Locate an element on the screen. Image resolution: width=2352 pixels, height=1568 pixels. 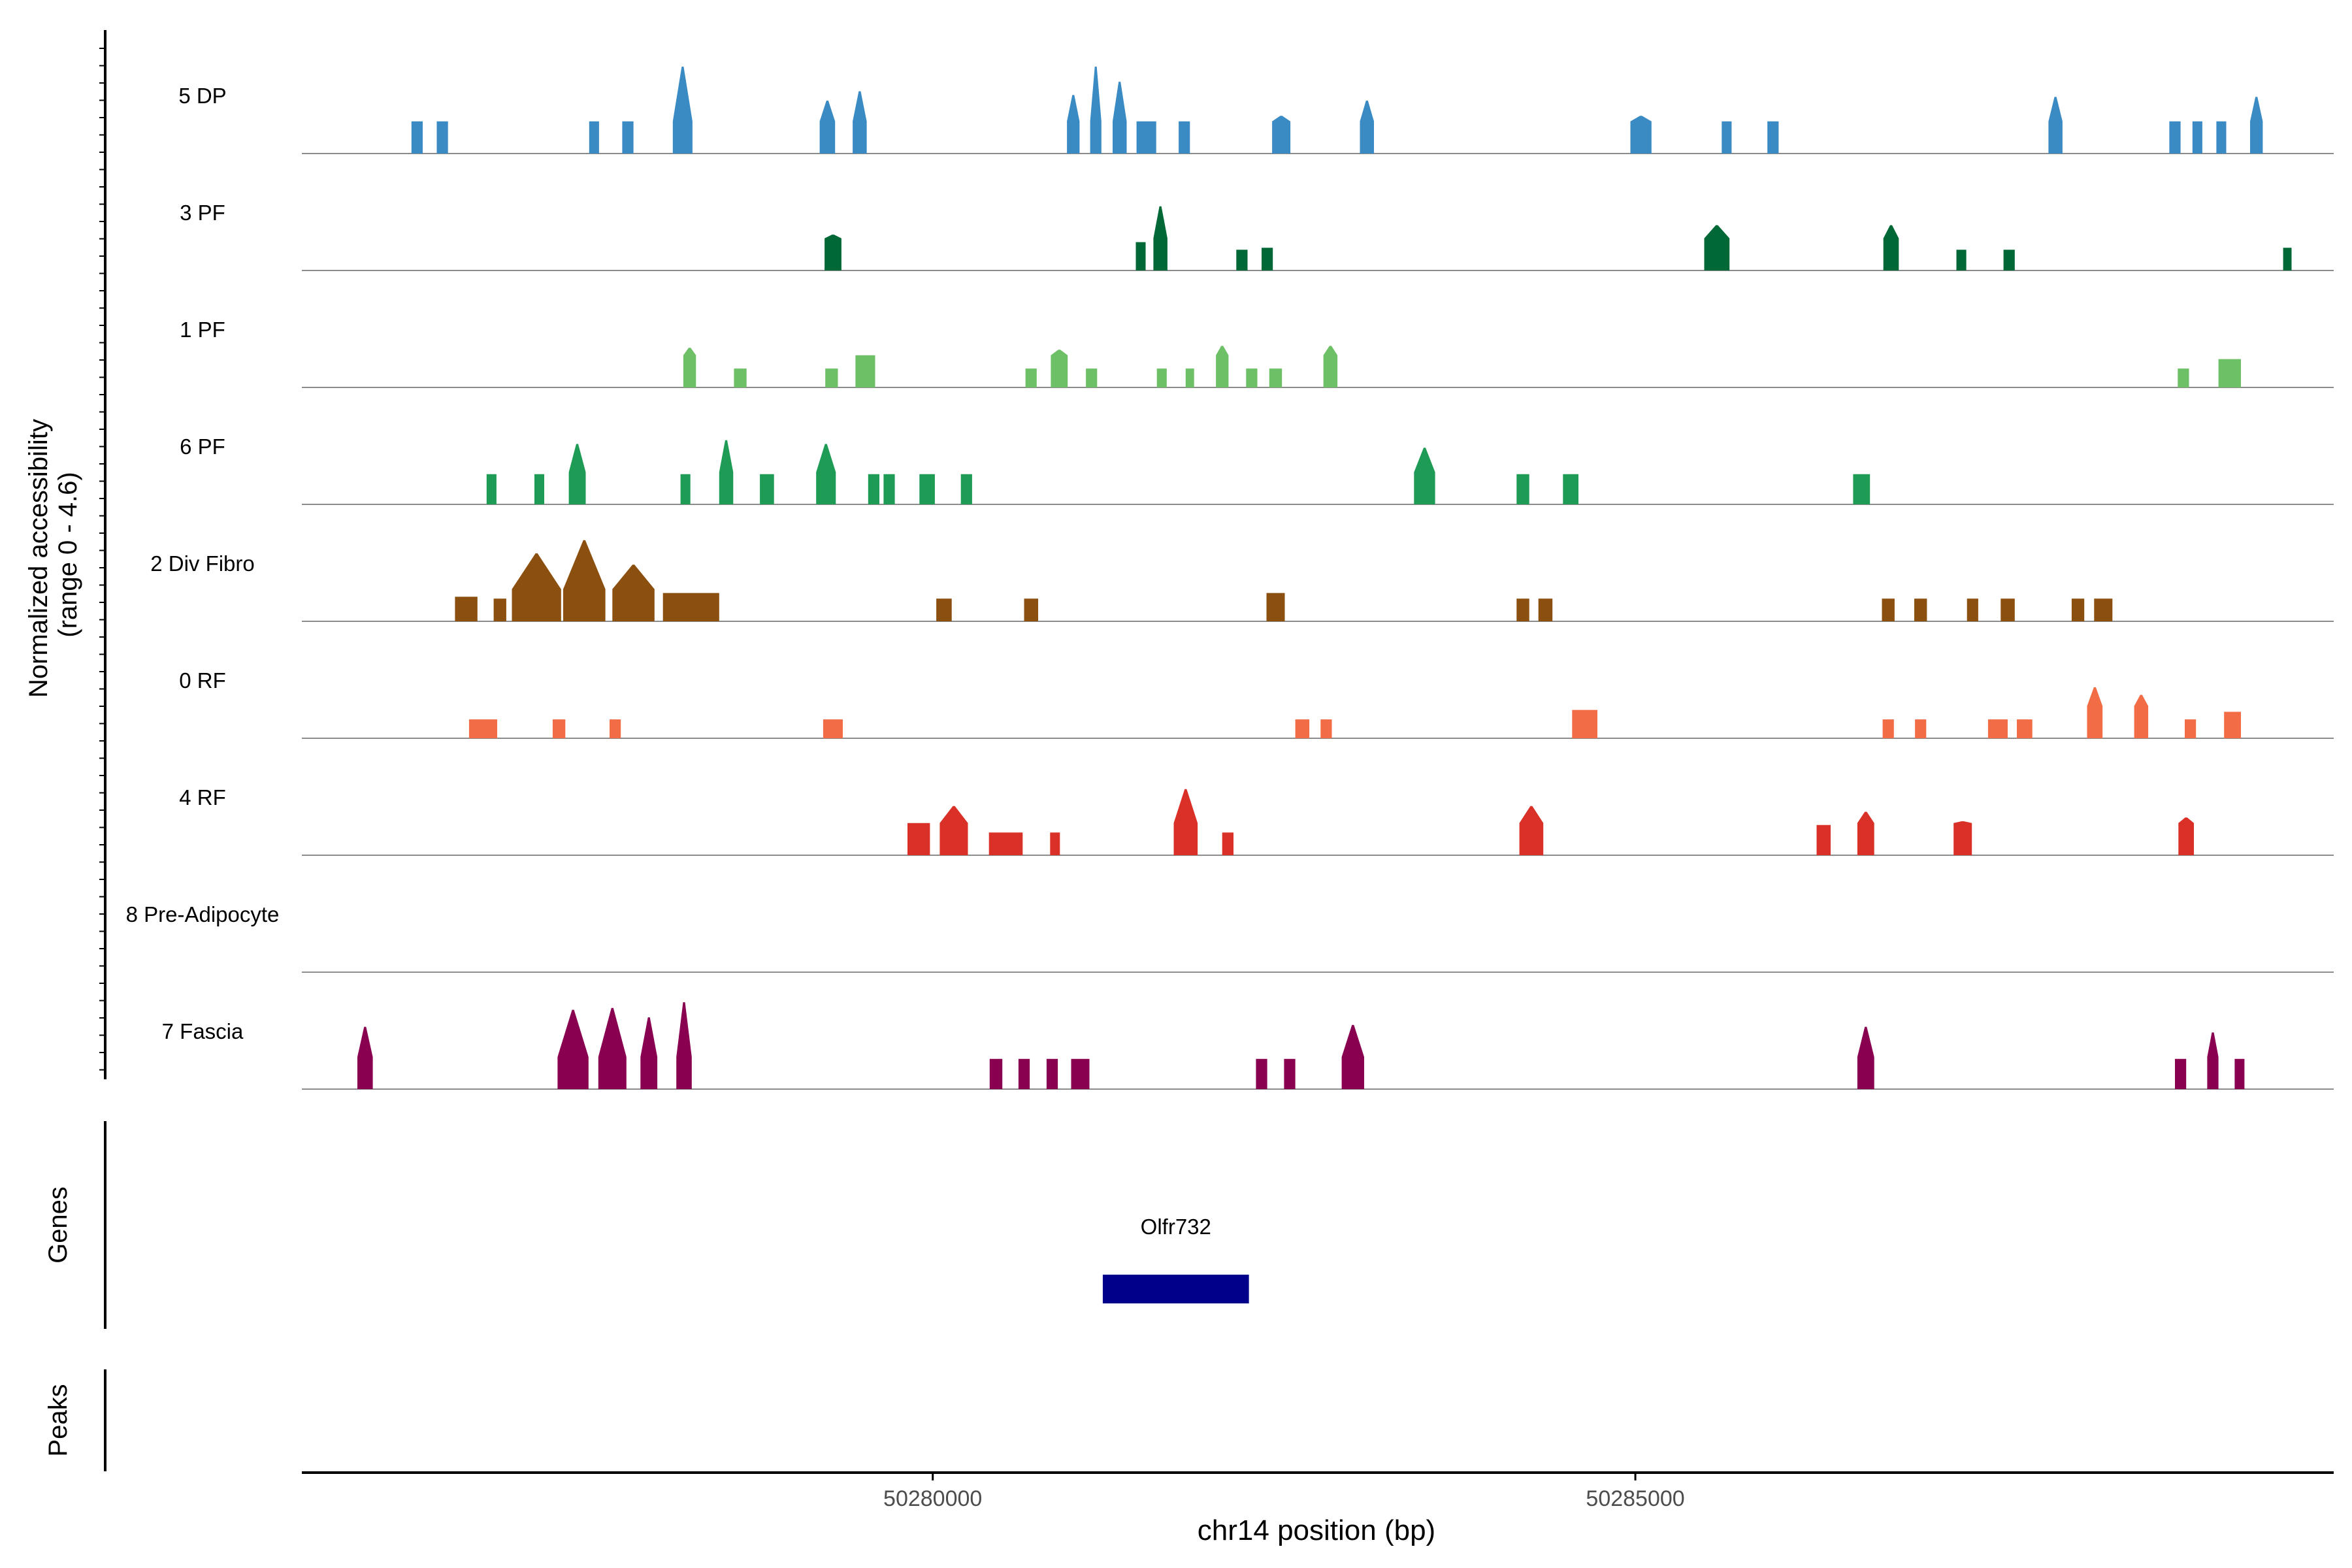
track-label: 7 Fascia is located at coordinates (203, 1031).